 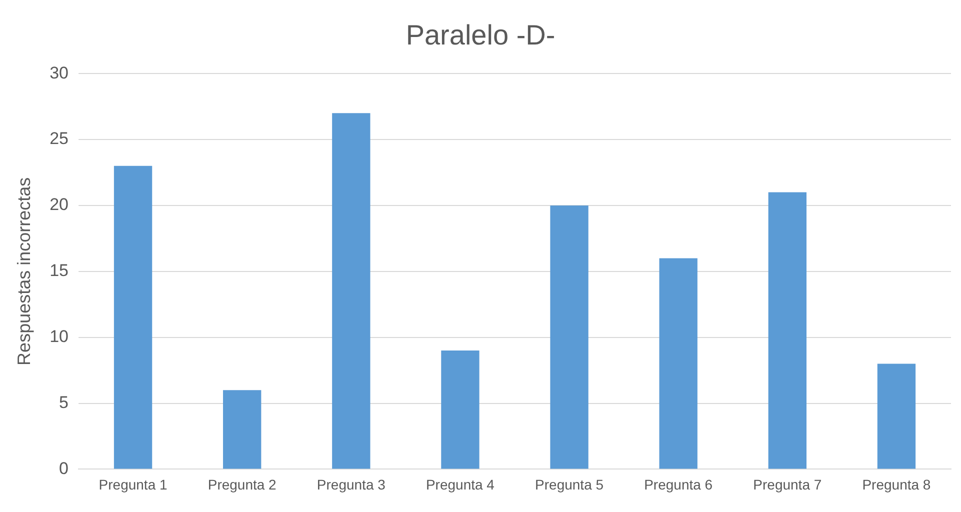 I want to click on x-tick-label: Pregunta 4, so click(x=460, y=484).